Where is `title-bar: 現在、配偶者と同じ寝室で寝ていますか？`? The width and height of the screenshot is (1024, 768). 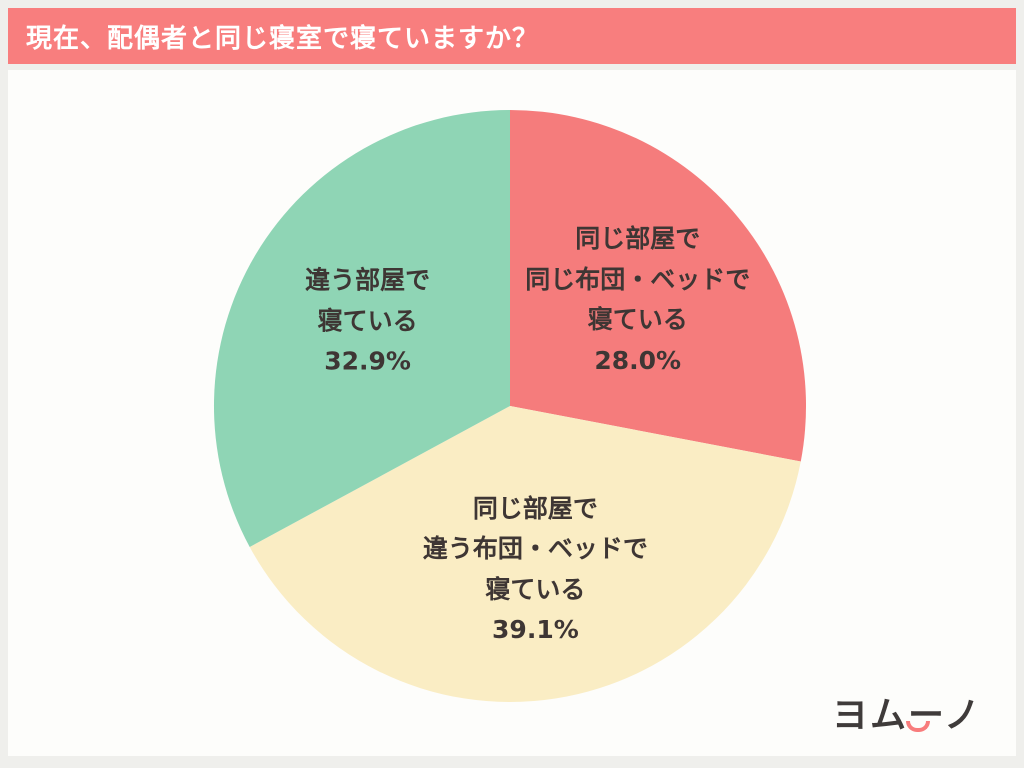
title-bar: 現在、配偶者と同じ寝室で寝ていますか？ is located at coordinates (512, 36).